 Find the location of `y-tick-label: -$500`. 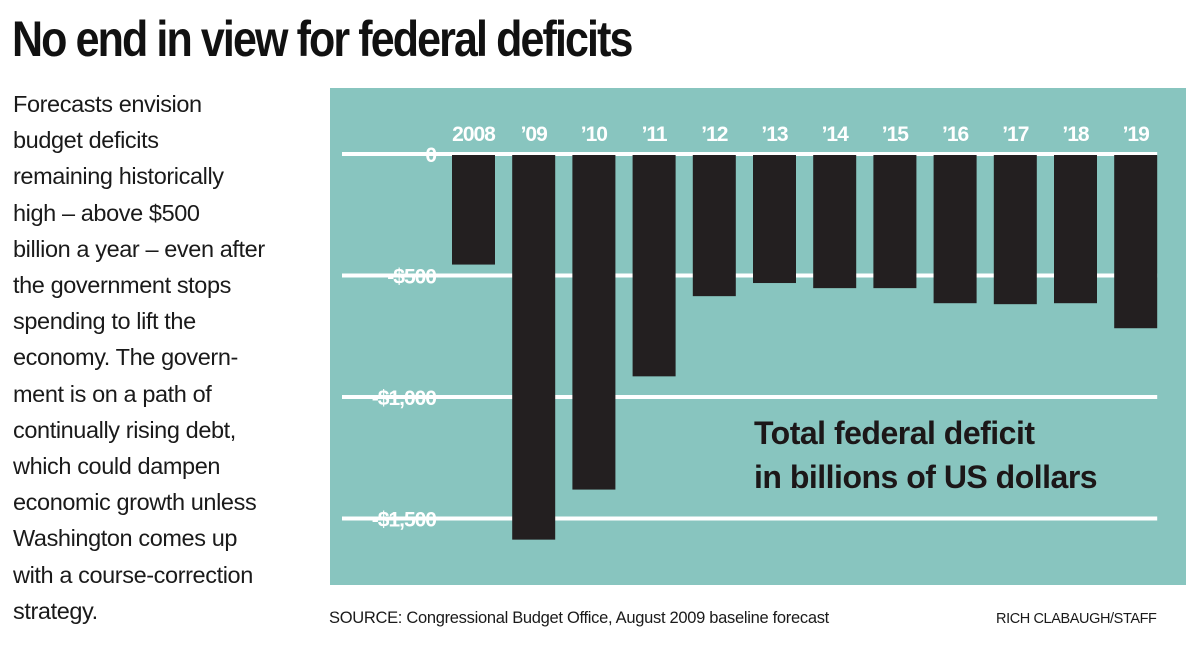

y-tick-label: -$500 is located at coordinates (411, 277).